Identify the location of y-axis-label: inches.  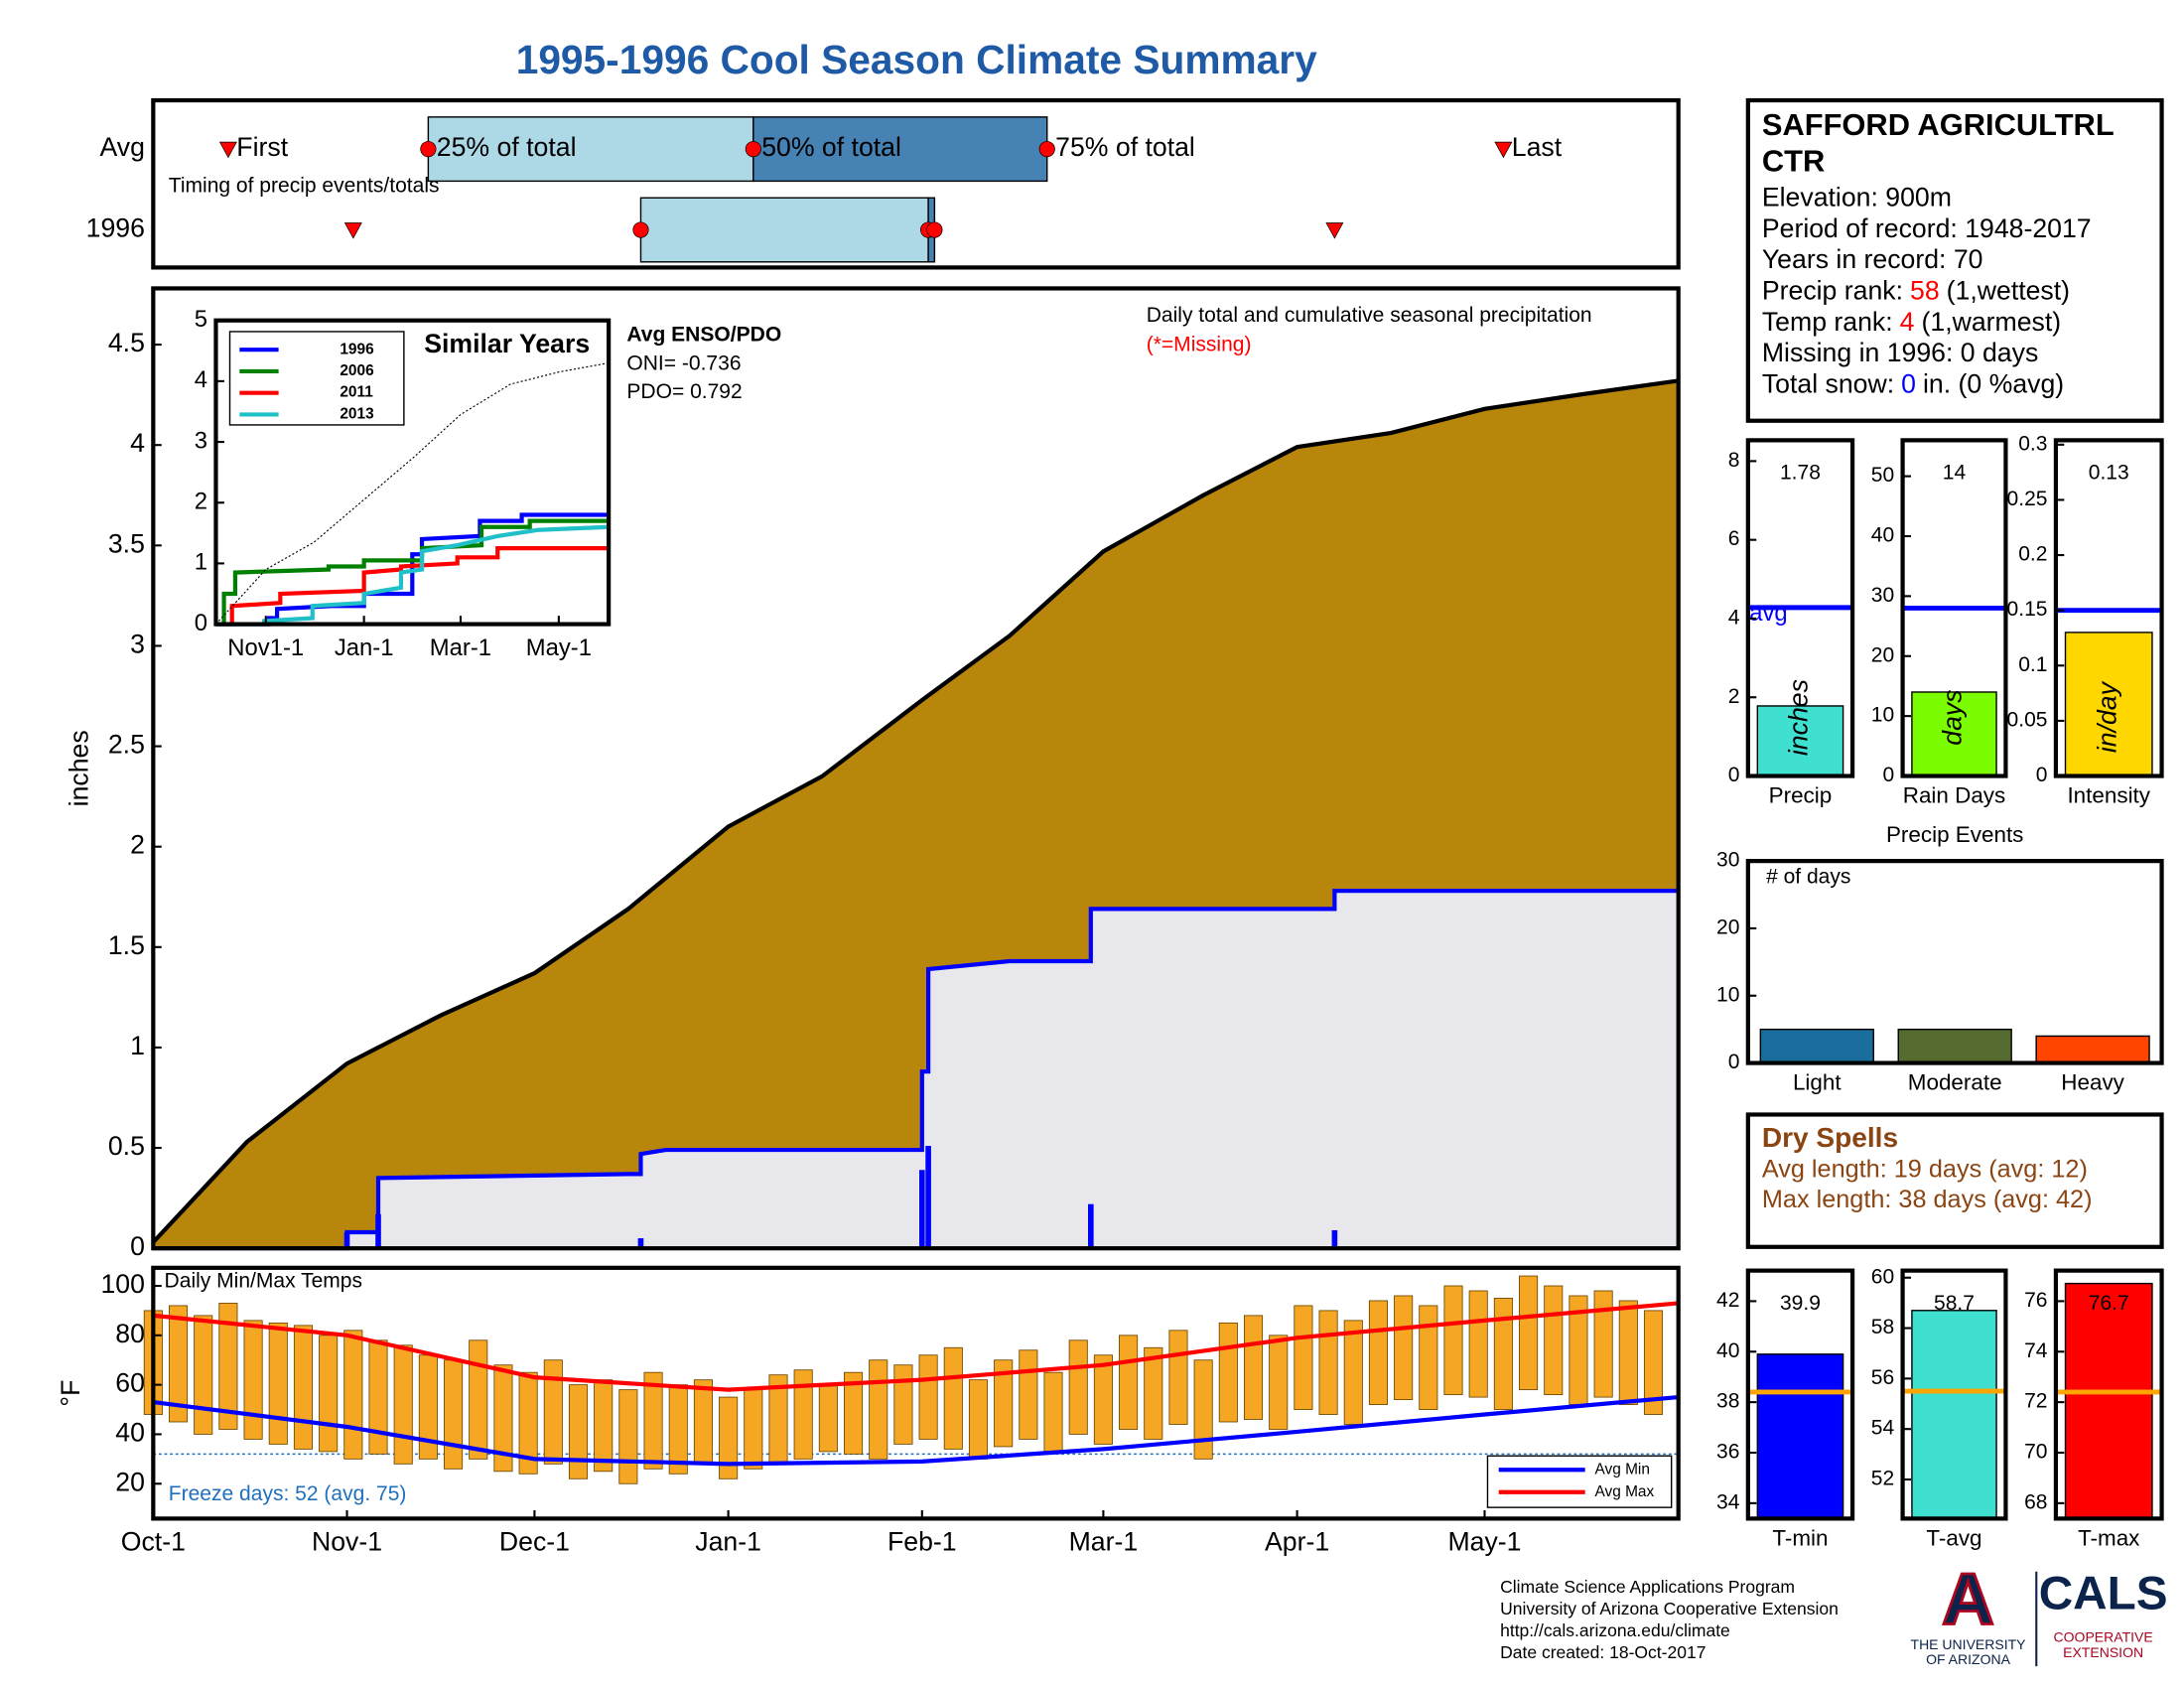
(78, 768).